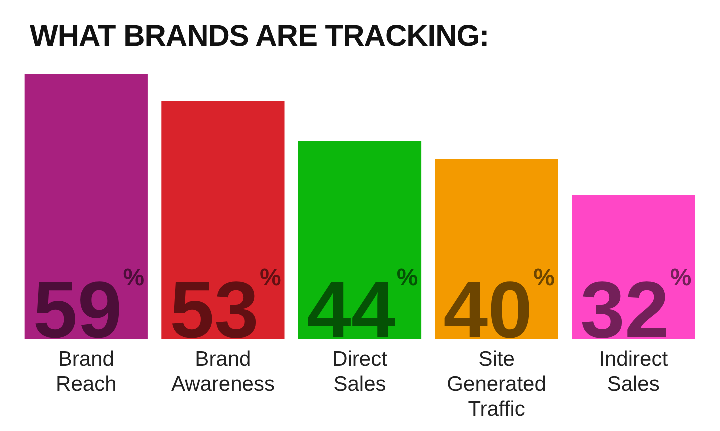 The image size is (720, 431). I want to click on chart-title: WHAT BRANDS ARE TRACKING:, so click(260, 37).